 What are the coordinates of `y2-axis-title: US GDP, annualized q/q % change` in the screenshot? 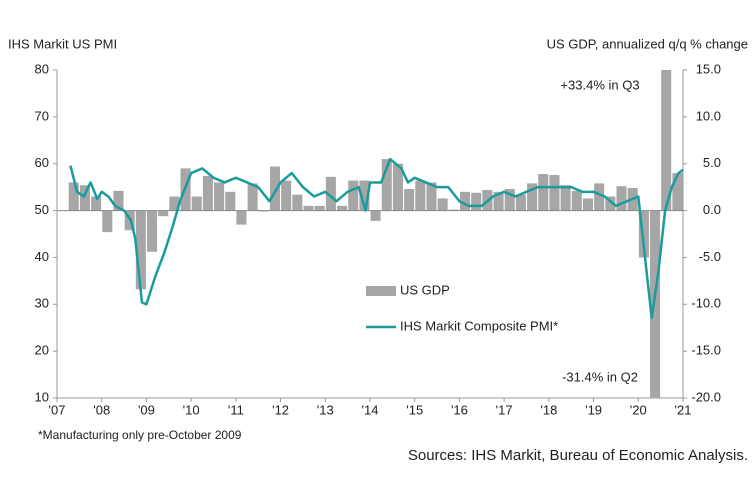 It's located at (647, 43).